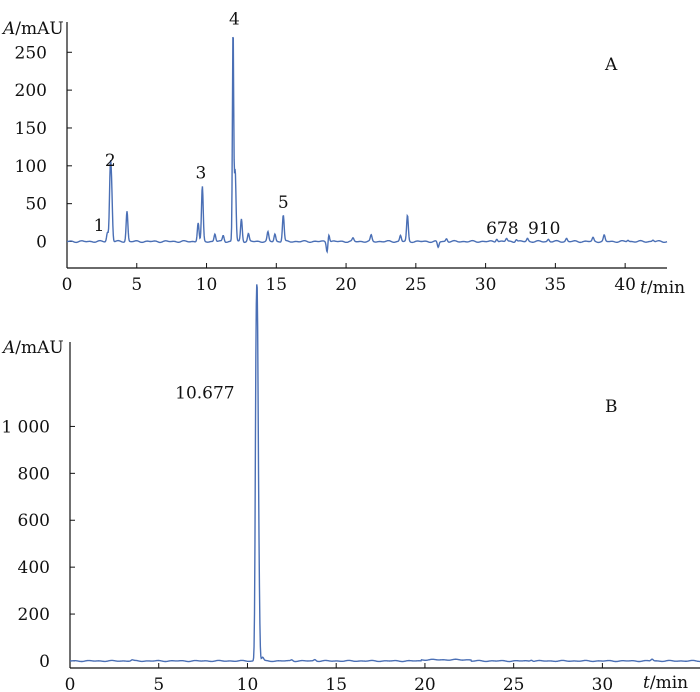 This screenshot has width=700, height=692. I want to click on panel-a-x-tick-label: 30, so click(486, 285).